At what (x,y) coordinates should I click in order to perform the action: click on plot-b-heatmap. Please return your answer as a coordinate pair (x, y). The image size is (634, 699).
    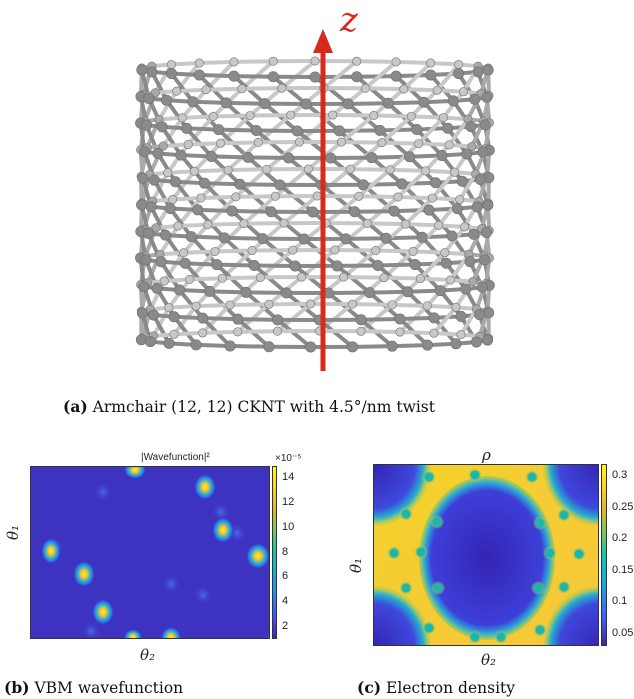
    Looking at the image, I should click on (150, 552).